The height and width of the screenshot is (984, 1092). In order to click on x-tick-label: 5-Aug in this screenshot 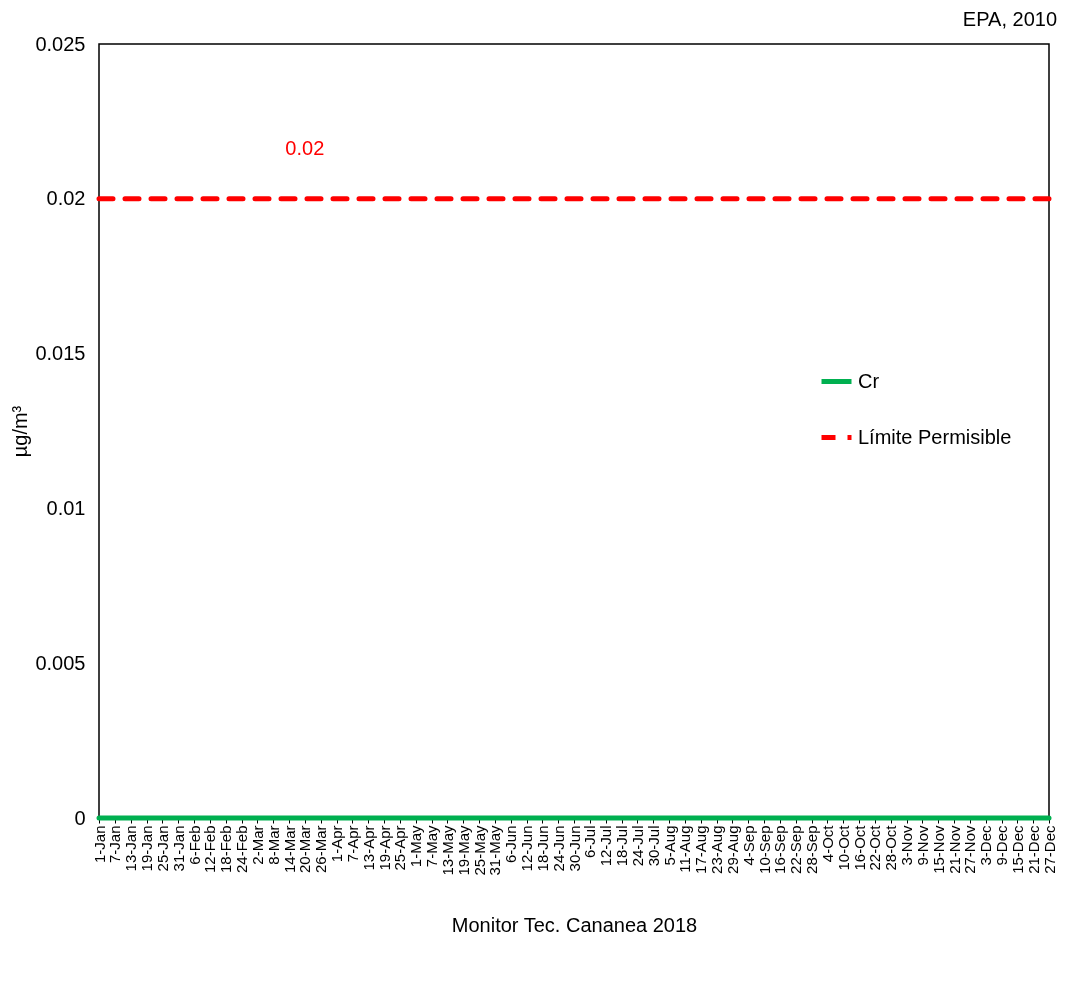, I will do `click(669, 845)`.